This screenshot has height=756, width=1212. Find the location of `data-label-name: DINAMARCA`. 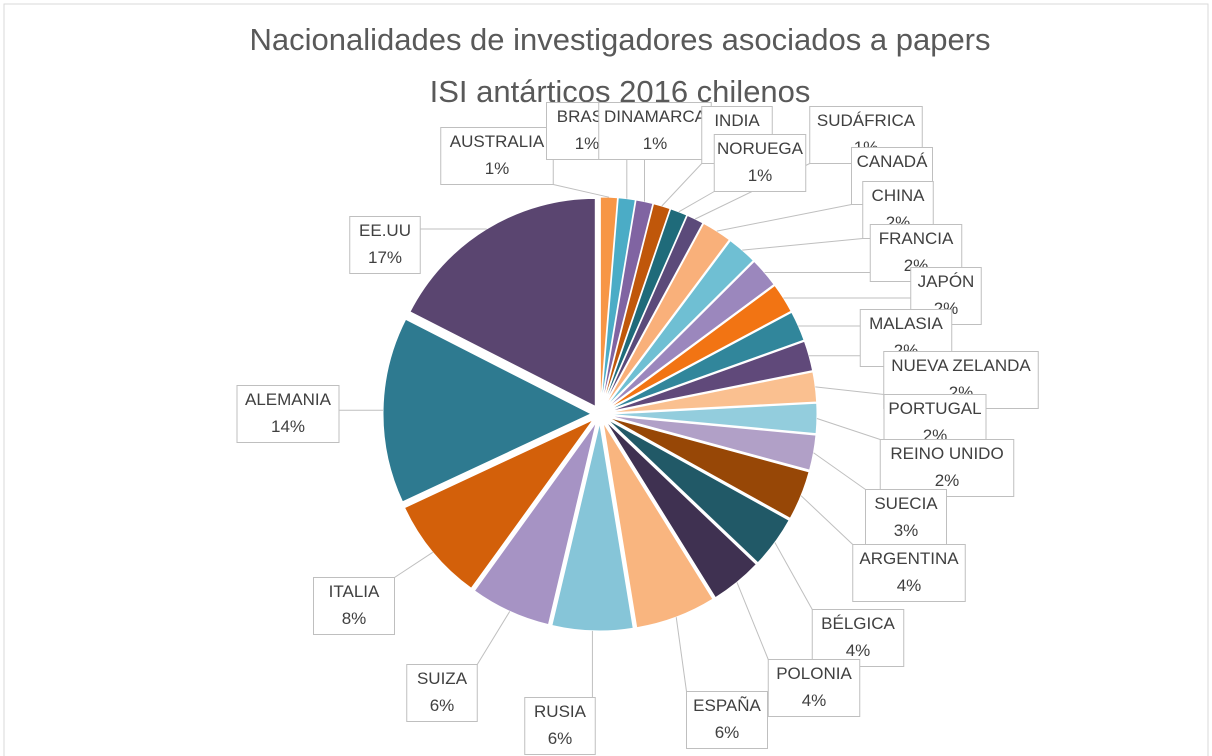

data-label-name: DINAMARCA is located at coordinates (655, 116).